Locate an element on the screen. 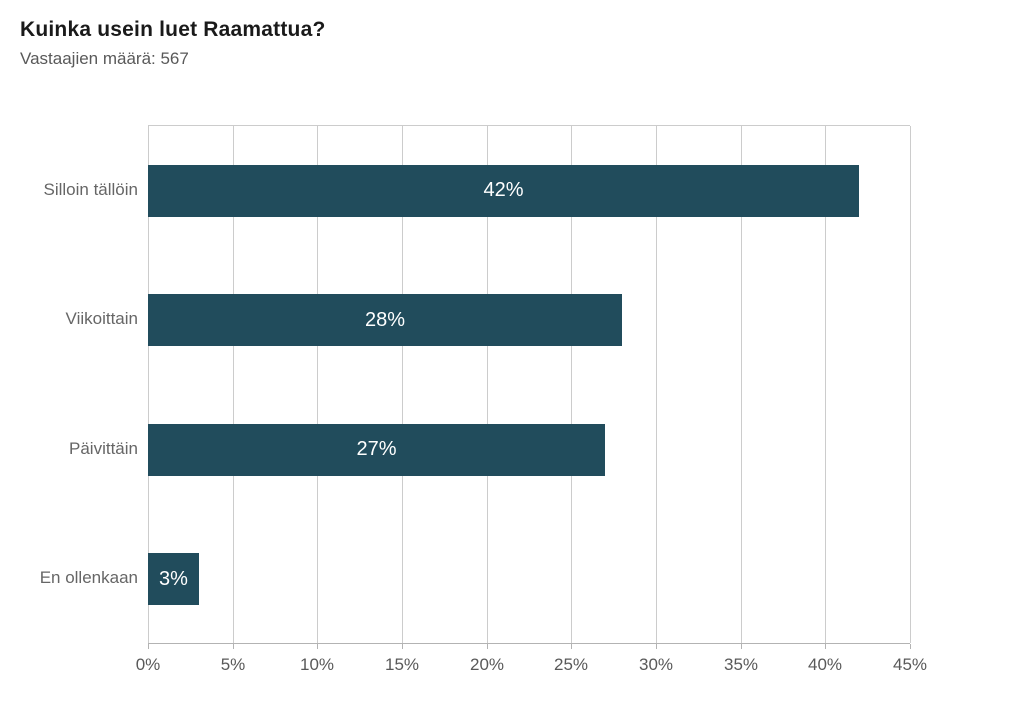 This screenshot has height=702, width=1024. x-tick-label: 0% is located at coordinates (148, 664).